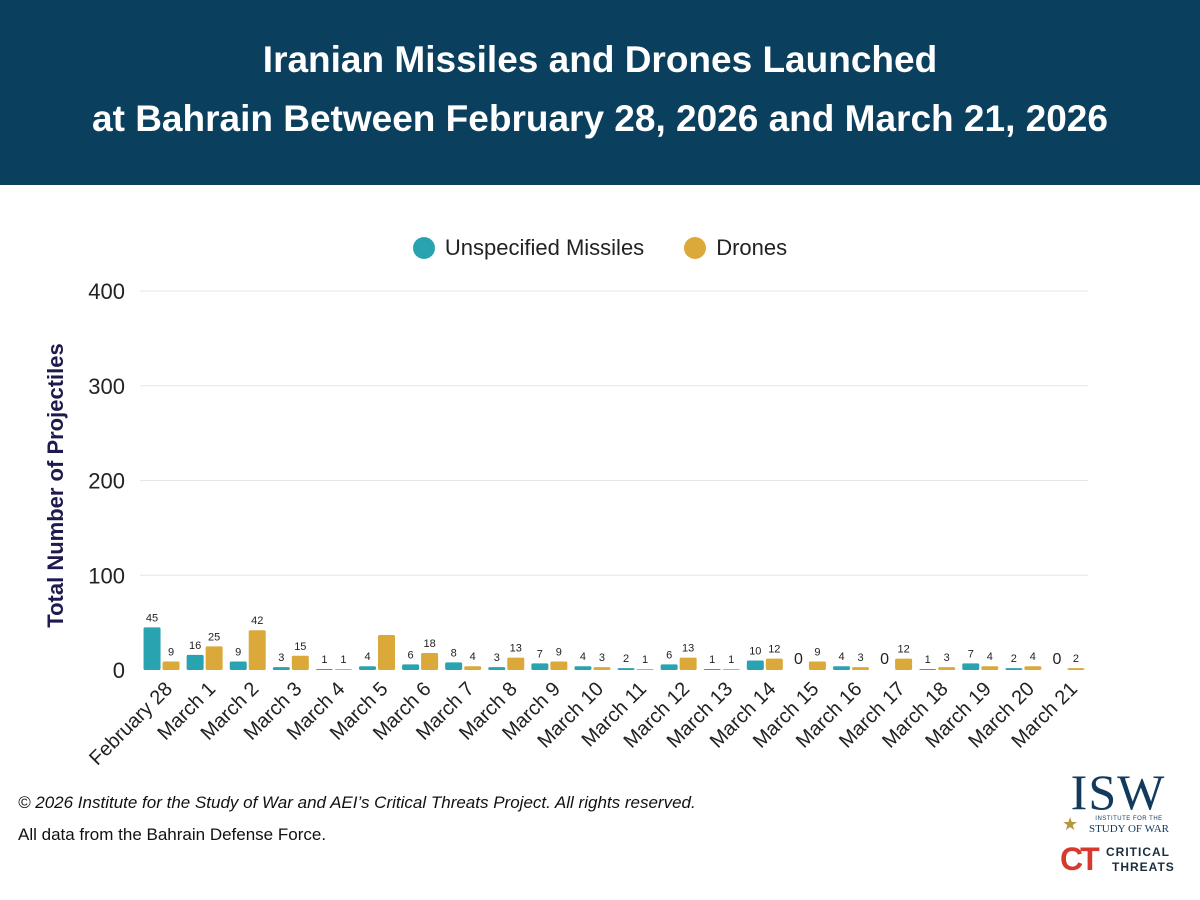  I want to click on critical-threats-logo: CT CRITICAL THREATS, so click(1120, 859).